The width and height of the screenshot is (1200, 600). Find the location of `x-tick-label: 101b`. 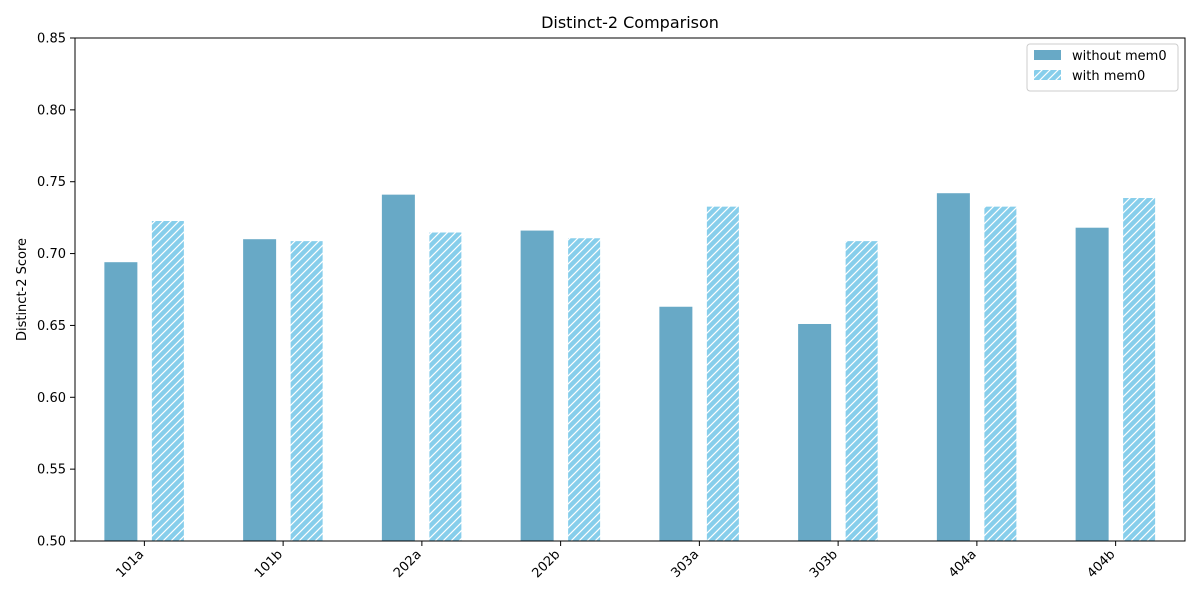

x-tick-label: 101b is located at coordinates (269, 564).